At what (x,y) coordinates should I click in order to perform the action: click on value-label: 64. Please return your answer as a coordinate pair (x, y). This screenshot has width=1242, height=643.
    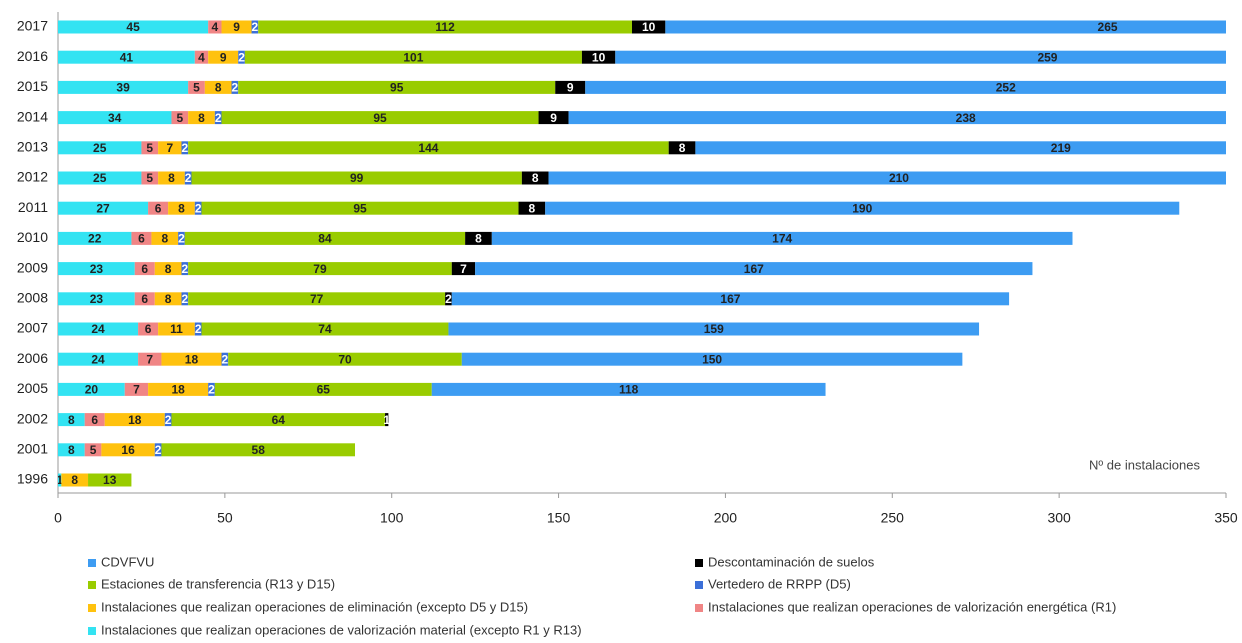
    Looking at the image, I should click on (279, 420).